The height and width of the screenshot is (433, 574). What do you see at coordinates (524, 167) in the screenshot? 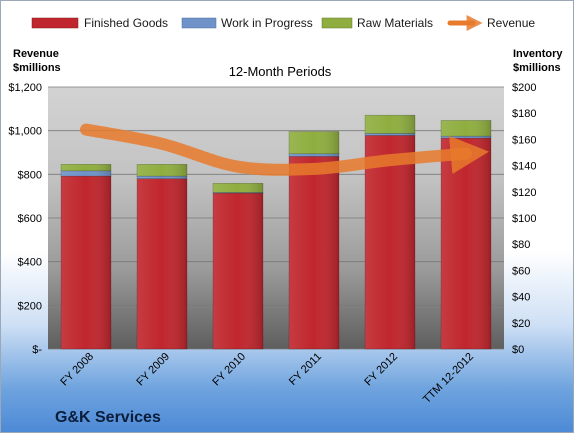
I see `right-tick-label: $140` at bounding box center [524, 167].